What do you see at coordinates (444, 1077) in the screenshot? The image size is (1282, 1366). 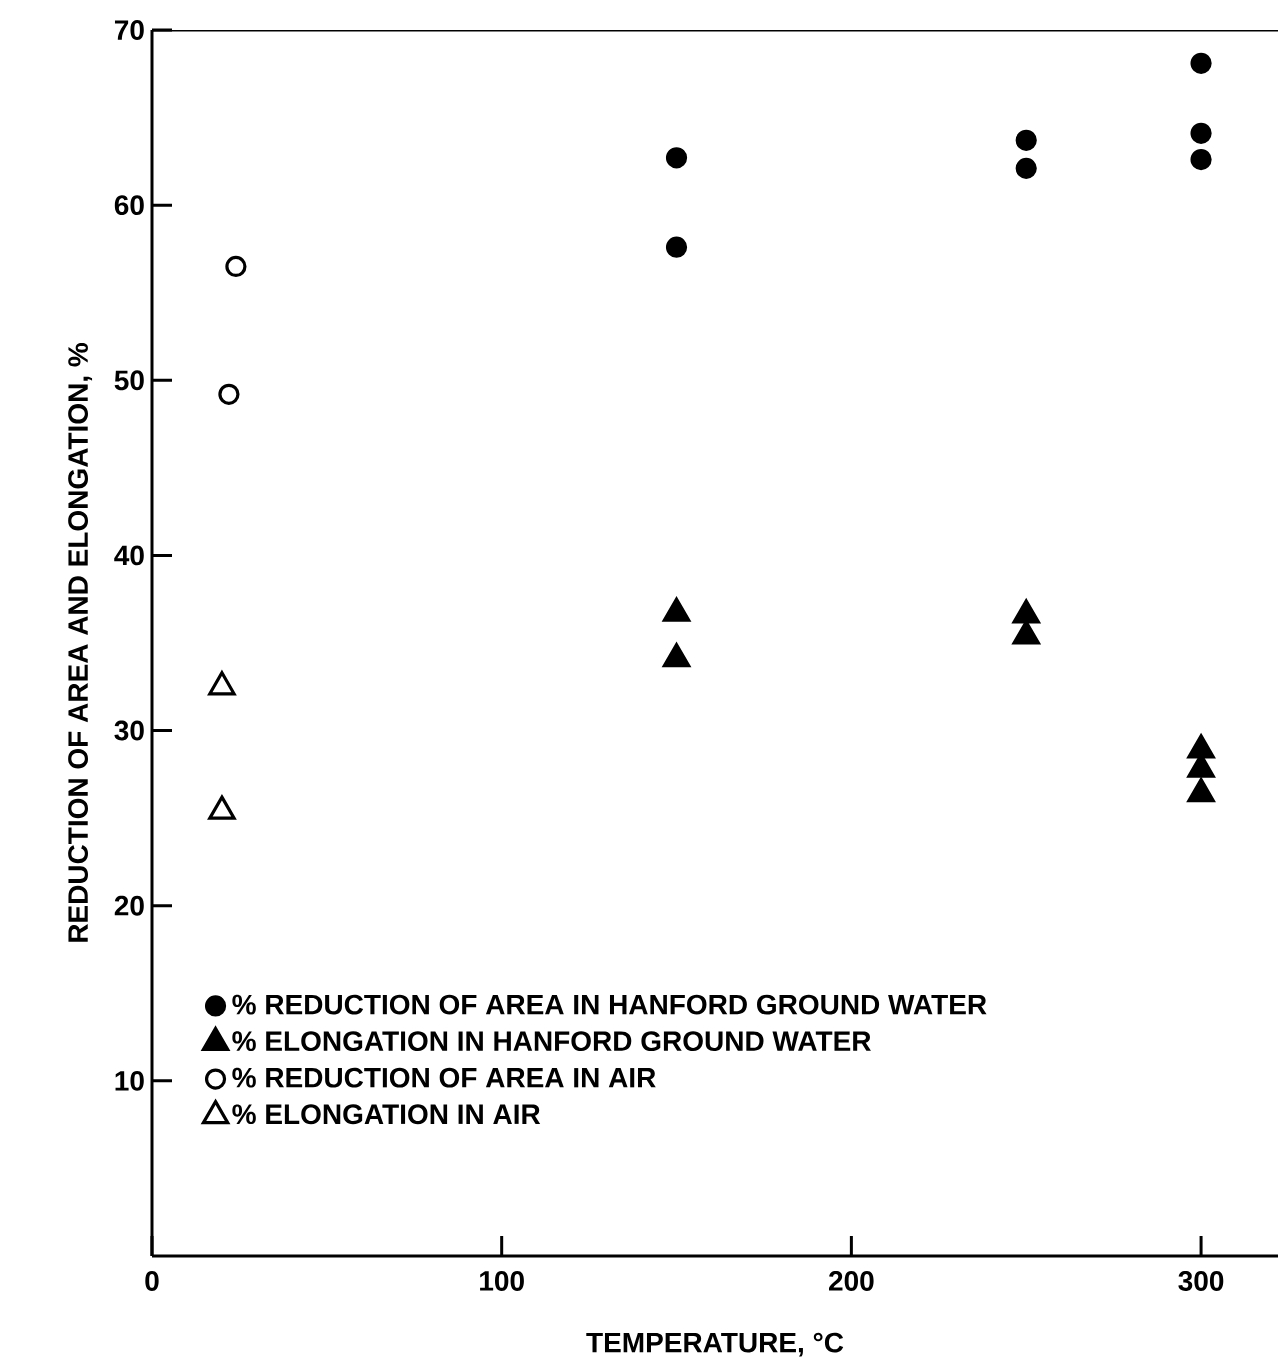 I see `legend-label: % REDUCTION OF AREA IN AIR` at bounding box center [444, 1077].